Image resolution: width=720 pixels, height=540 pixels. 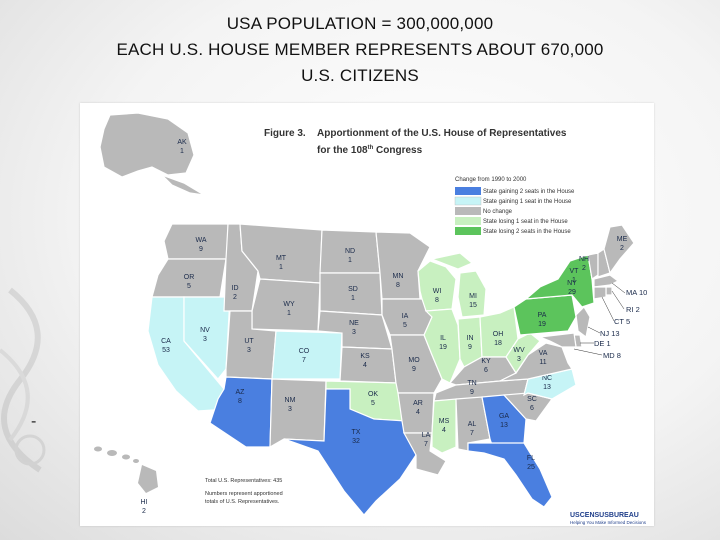 I want to click on state-label-sd-abbr: SD, so click(x=353, y=289).